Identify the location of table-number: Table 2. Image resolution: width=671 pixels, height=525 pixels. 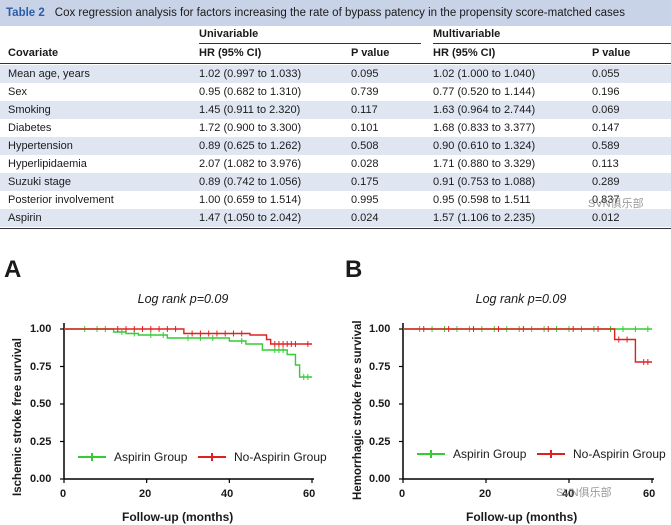
(25, 13).